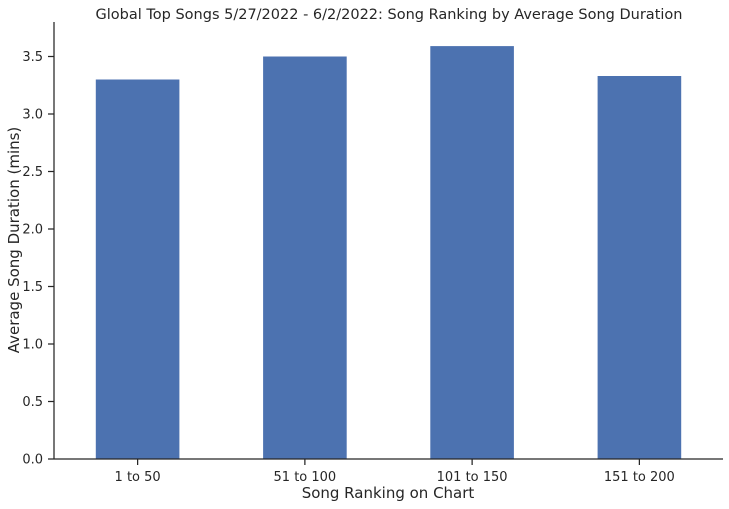 The width and height of the screenshot is (729, 509). What do you see at coordinates (32, 345) in the screenshot?
I see `y-tick-label: 1.0` at bounding box center [32, 345].